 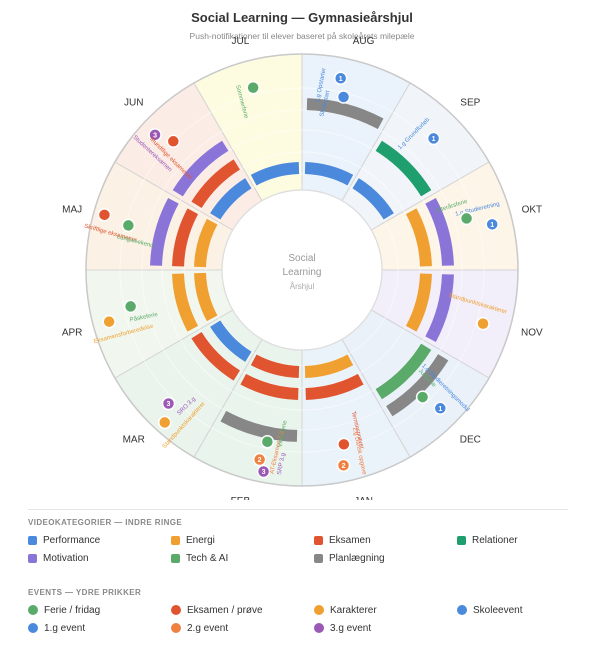 What do you see at coordinates (329, 366) in the screenshot?
I see `video-arc-jan-ring0` at bounding box center [329, 366].